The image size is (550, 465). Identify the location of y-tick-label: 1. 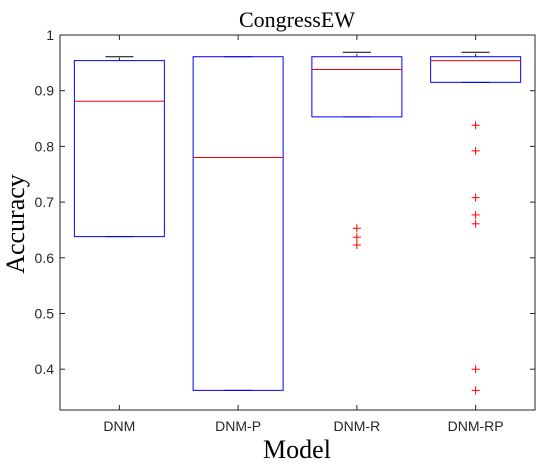
(50, 35).